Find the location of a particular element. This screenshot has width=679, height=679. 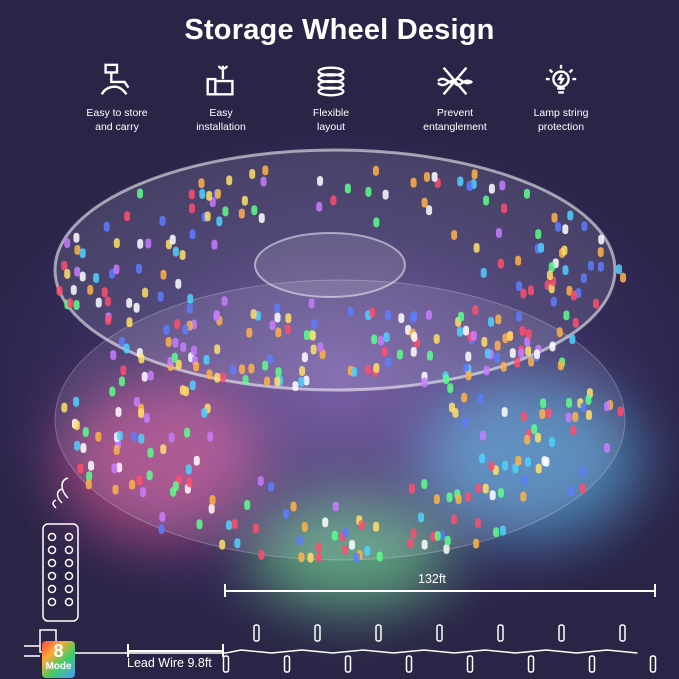

feature-installation: Easy installation is located at coordinates (221, 98).